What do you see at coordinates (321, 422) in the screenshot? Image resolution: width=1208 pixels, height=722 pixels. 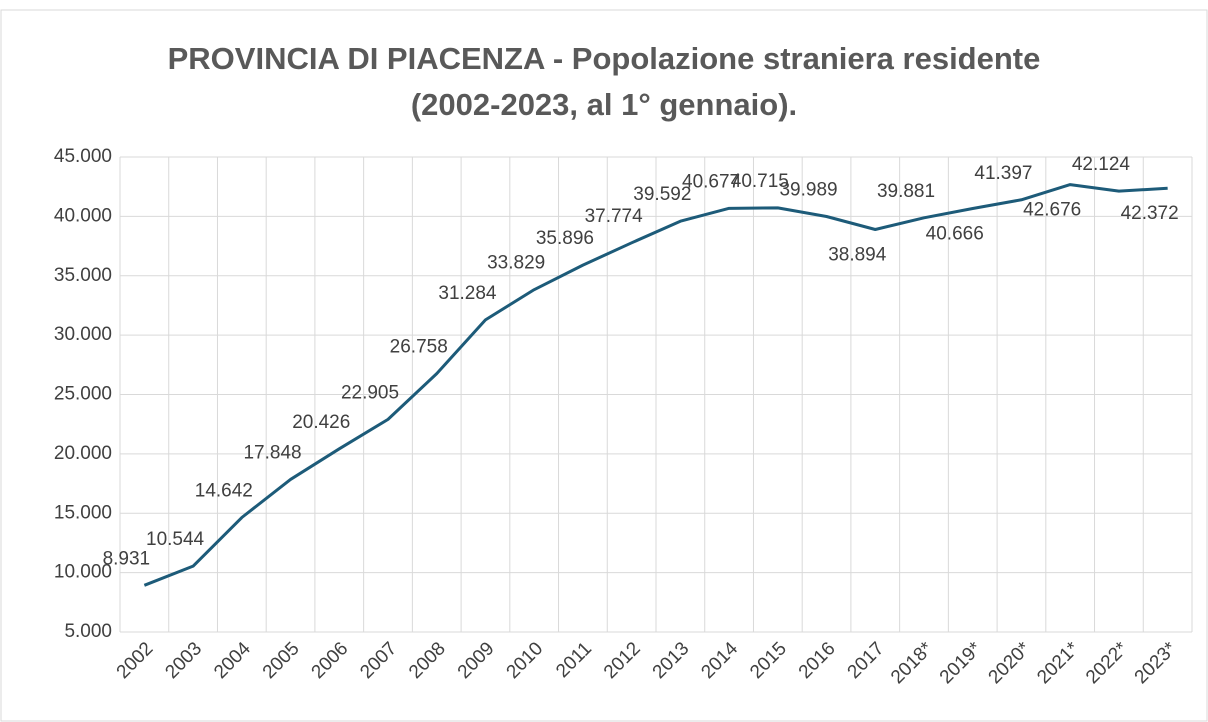 I see `data-label: 20.426` at bounding box center [321, 422].